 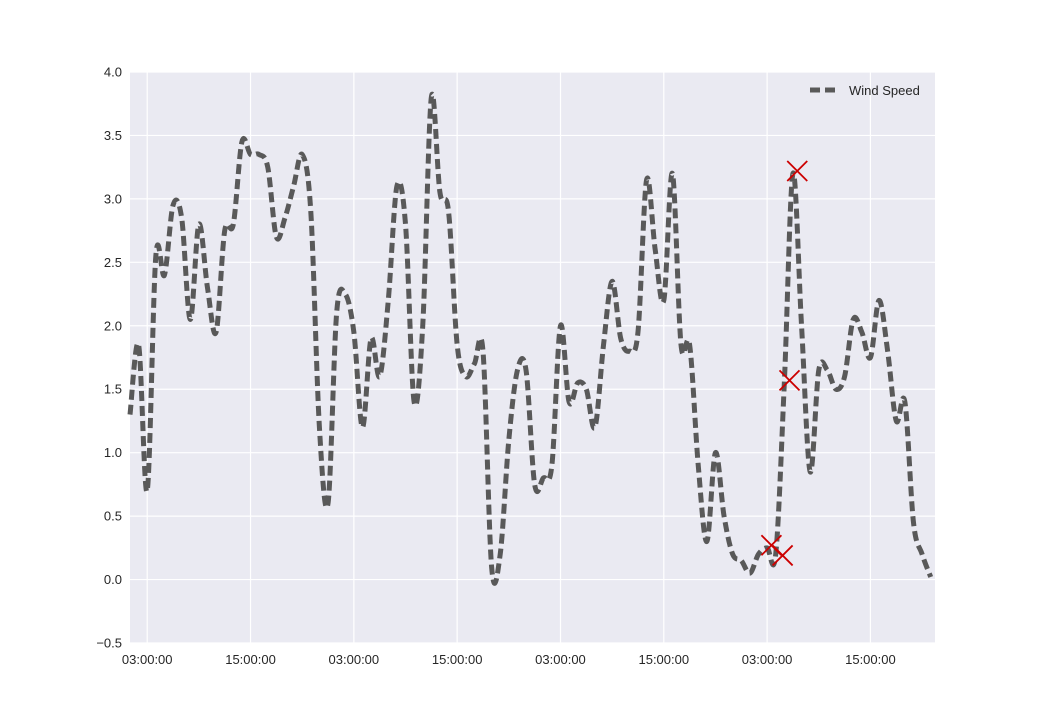 What do you see at coordinates (663, 659) in the screenshot?
I see `x-tick-label-5: 15:00:00` at bounding box center [663, 659].